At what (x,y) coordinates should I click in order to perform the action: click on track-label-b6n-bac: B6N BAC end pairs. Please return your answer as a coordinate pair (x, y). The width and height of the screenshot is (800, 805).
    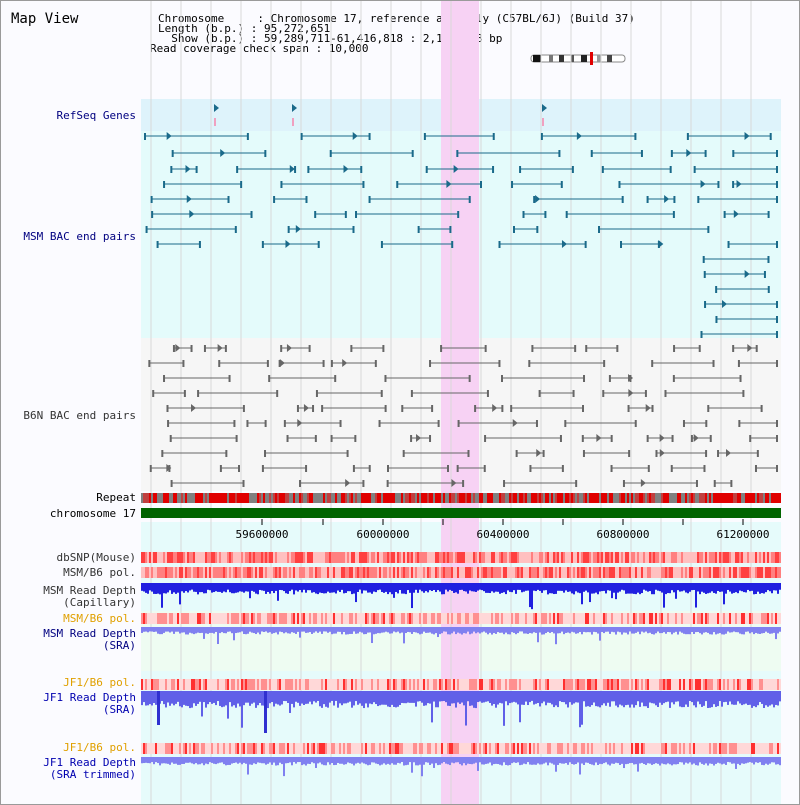
    Looking at the image, I should click on (79, 415).